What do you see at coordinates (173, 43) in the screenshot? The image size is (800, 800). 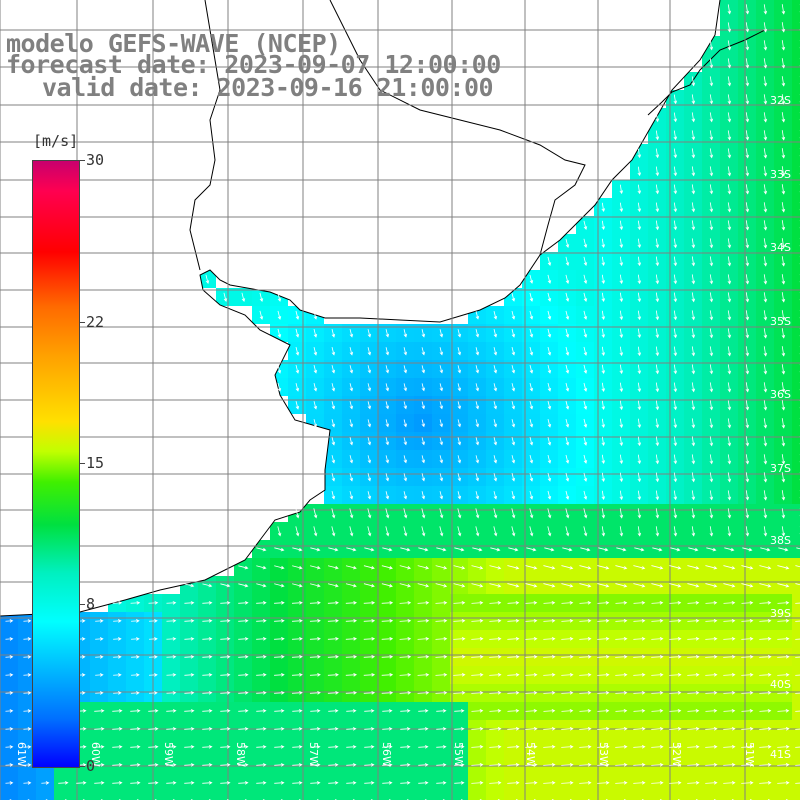 I see `model-title: modelo GEFS-WAVE (NCEP)` at bounding box center [173, 43].